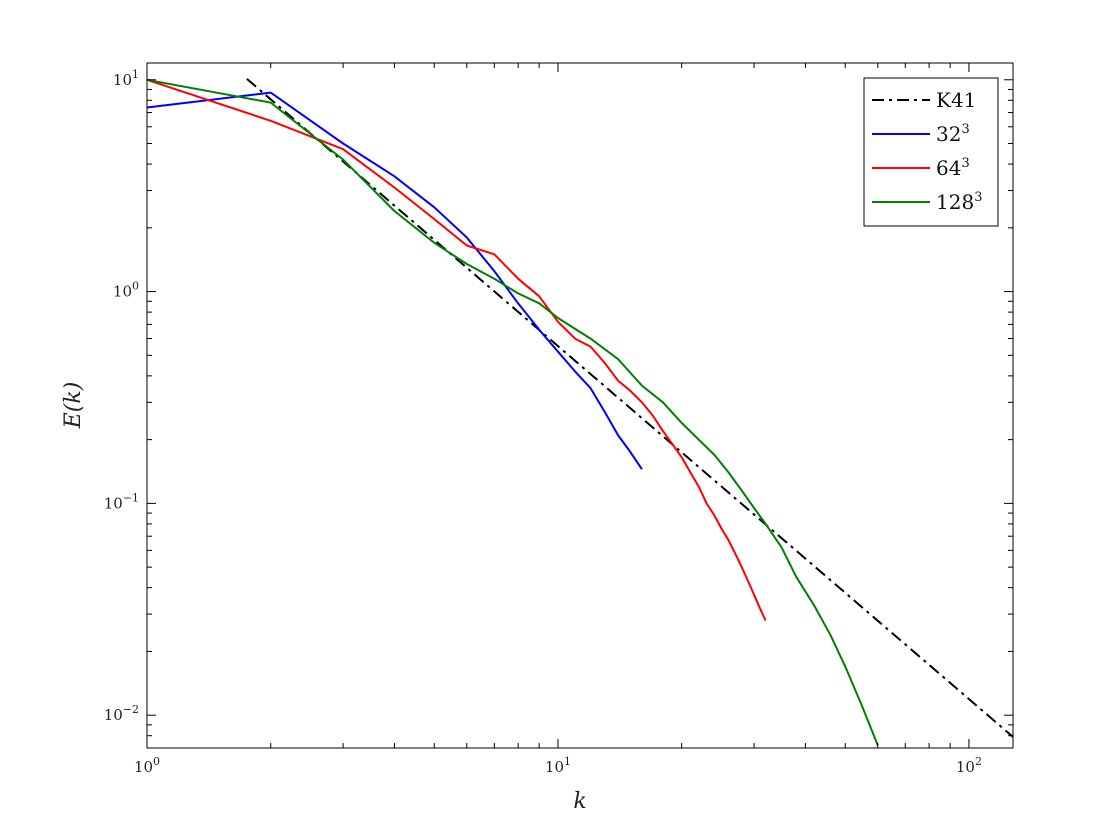 Image resolution: width=1120 pixels, height=840 pixels. I want to click on legend: K41 323 643 1283, so click(931, 152).